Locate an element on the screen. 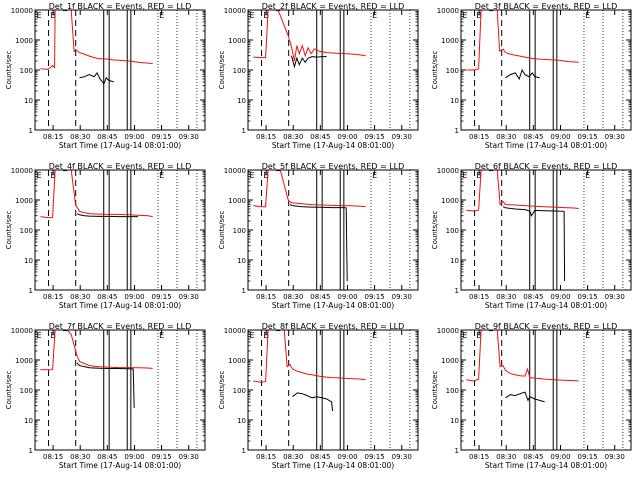 The height and width of the screenshot is (480, 640). panel-title: Det_9f BLACK = Events, RED = LLD is located at coordinates (546, 326).